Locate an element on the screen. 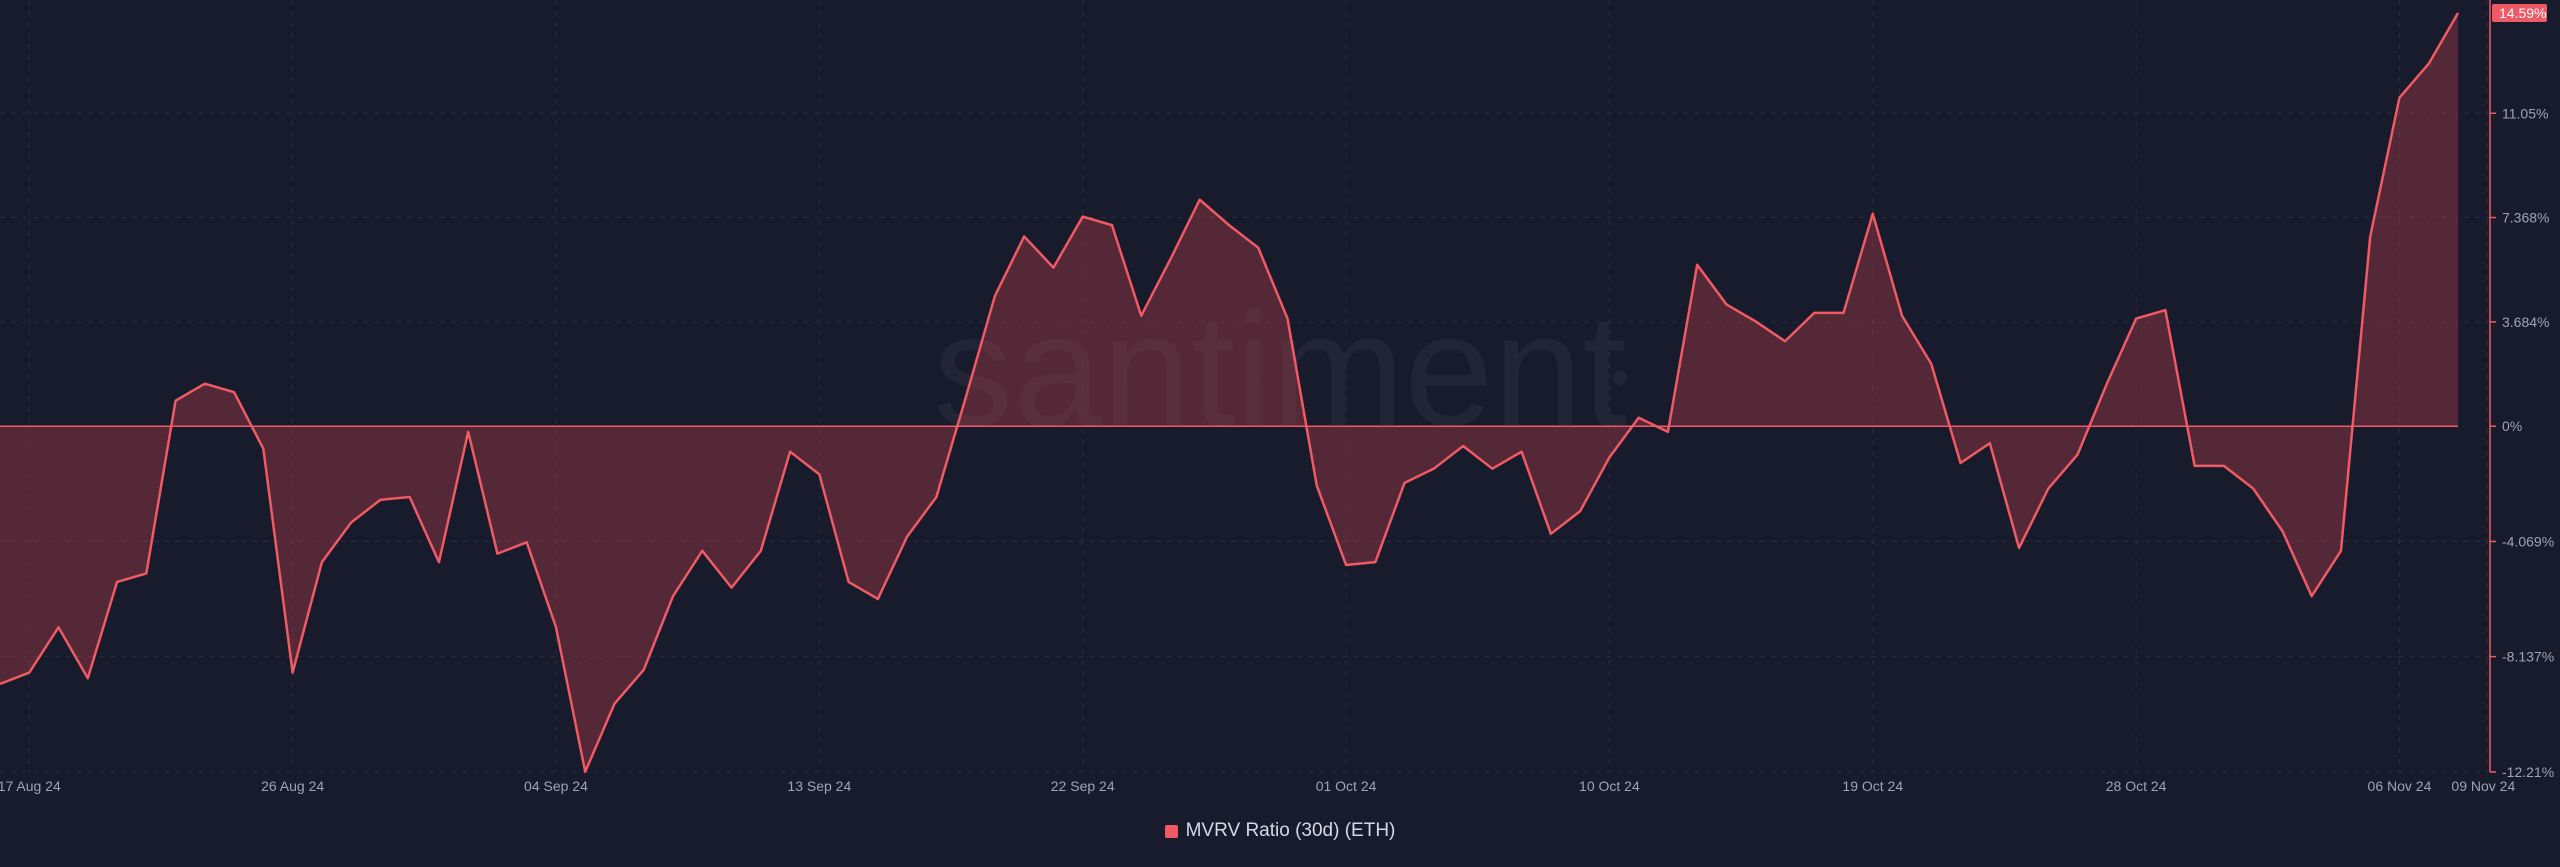 Image resolution: width=2560 pixels, height=867 pixels. legend: MVRV Ratio (30d) (ETH) is located at coordinates (1280, 831).